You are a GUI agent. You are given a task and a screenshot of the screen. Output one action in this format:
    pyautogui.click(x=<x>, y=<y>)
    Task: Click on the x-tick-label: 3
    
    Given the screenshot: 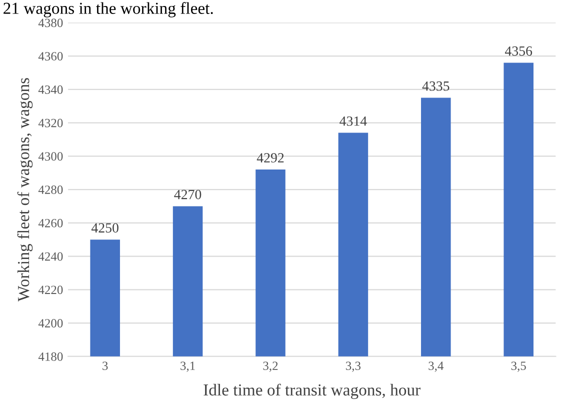 What is the action you would take?
    pyautogui.click(x=105, y=366)
    